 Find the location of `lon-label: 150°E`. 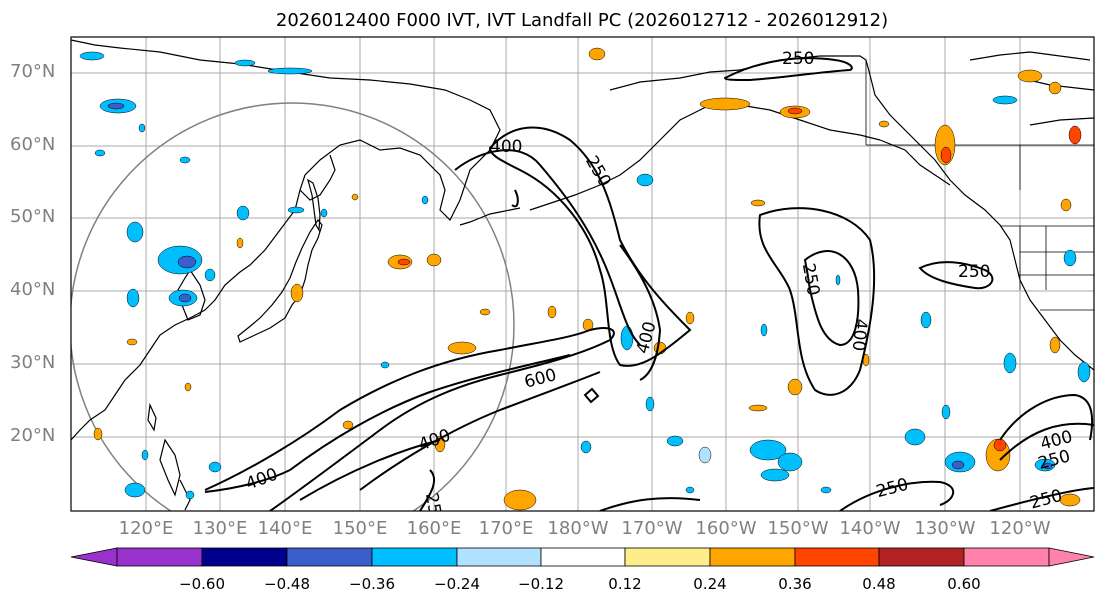

lon-label: 150°E is located at coordinates (360, 528).